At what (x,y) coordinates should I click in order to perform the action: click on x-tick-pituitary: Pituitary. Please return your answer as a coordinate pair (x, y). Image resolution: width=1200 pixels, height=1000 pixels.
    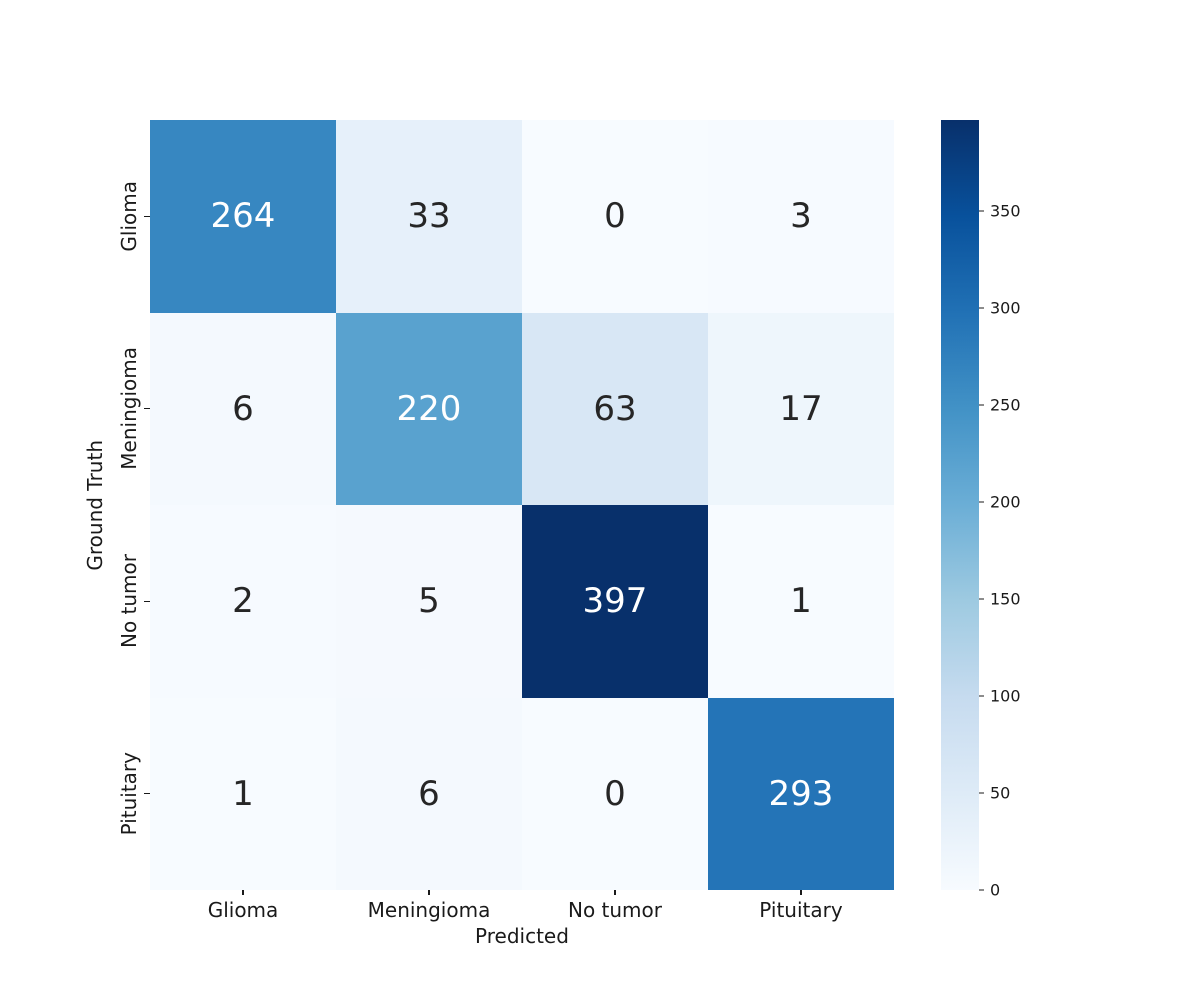
    Looking at the image, I should click on (801, 906).